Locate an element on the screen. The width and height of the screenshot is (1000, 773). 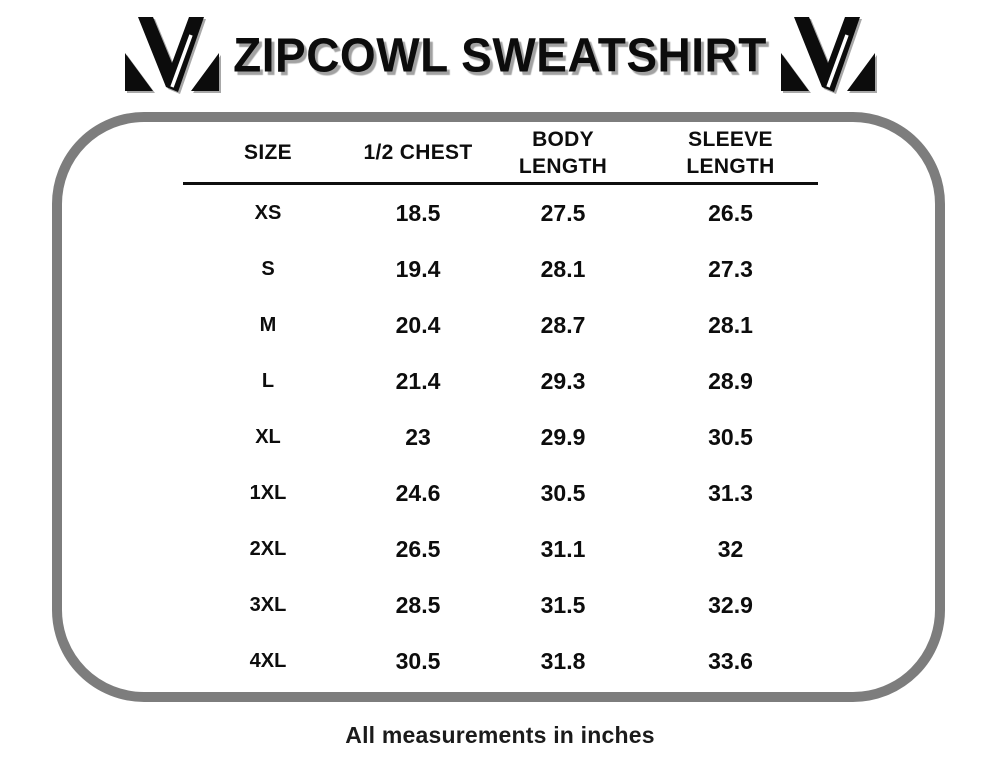
page-title: ZIPCOWL SWEATSHIRT is located at coordinates (500, 55).